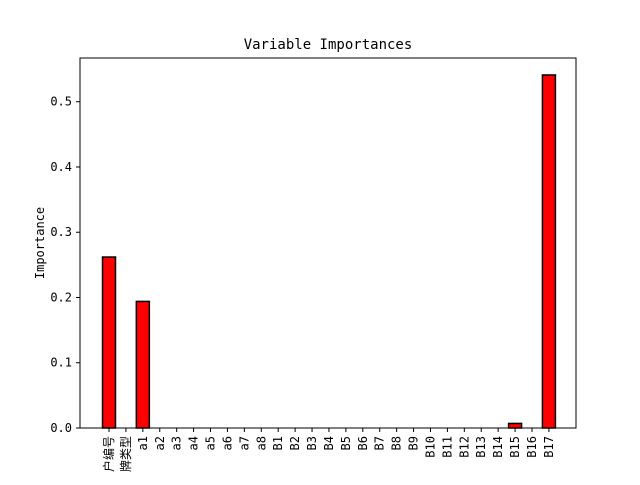  Describe the element at coordinates (227, 443) in the screenshot. I see `x-tick-label: a6` at that location.